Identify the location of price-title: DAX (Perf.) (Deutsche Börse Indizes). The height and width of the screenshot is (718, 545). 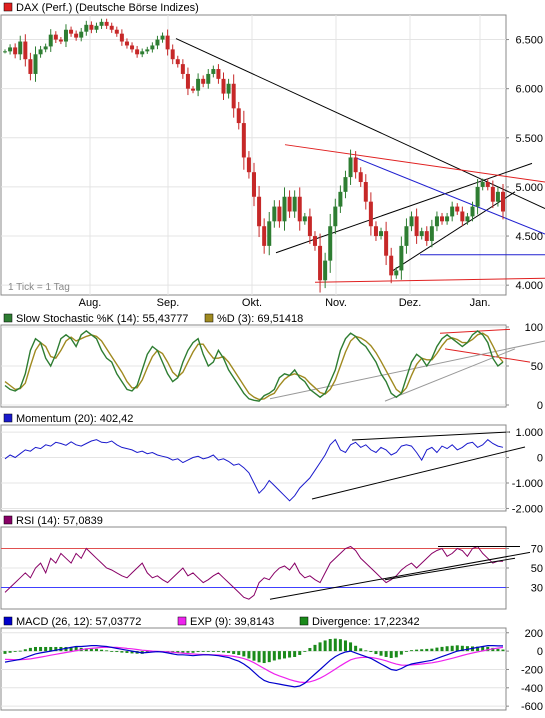
(107, 8).